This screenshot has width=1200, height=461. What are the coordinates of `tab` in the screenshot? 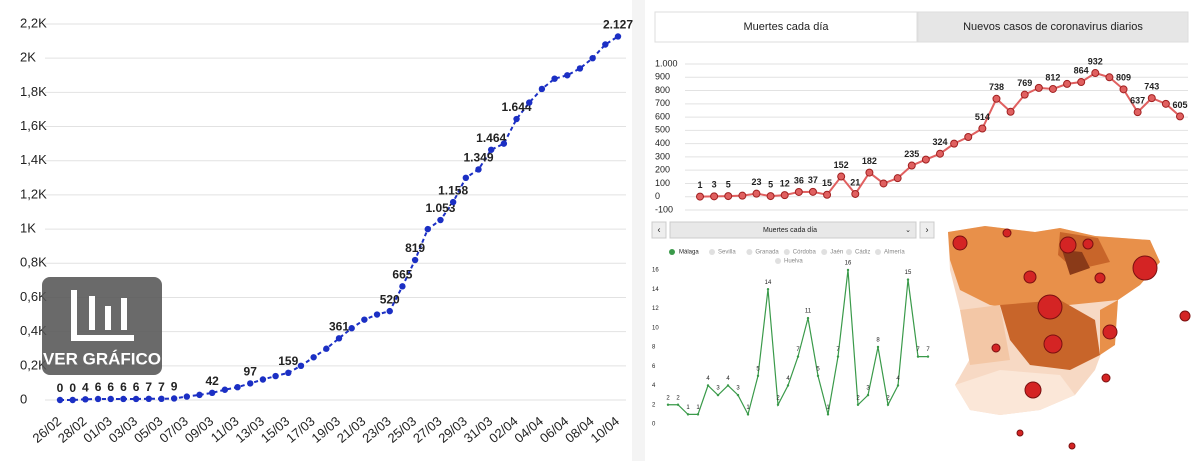 It's located at (1053, 27).